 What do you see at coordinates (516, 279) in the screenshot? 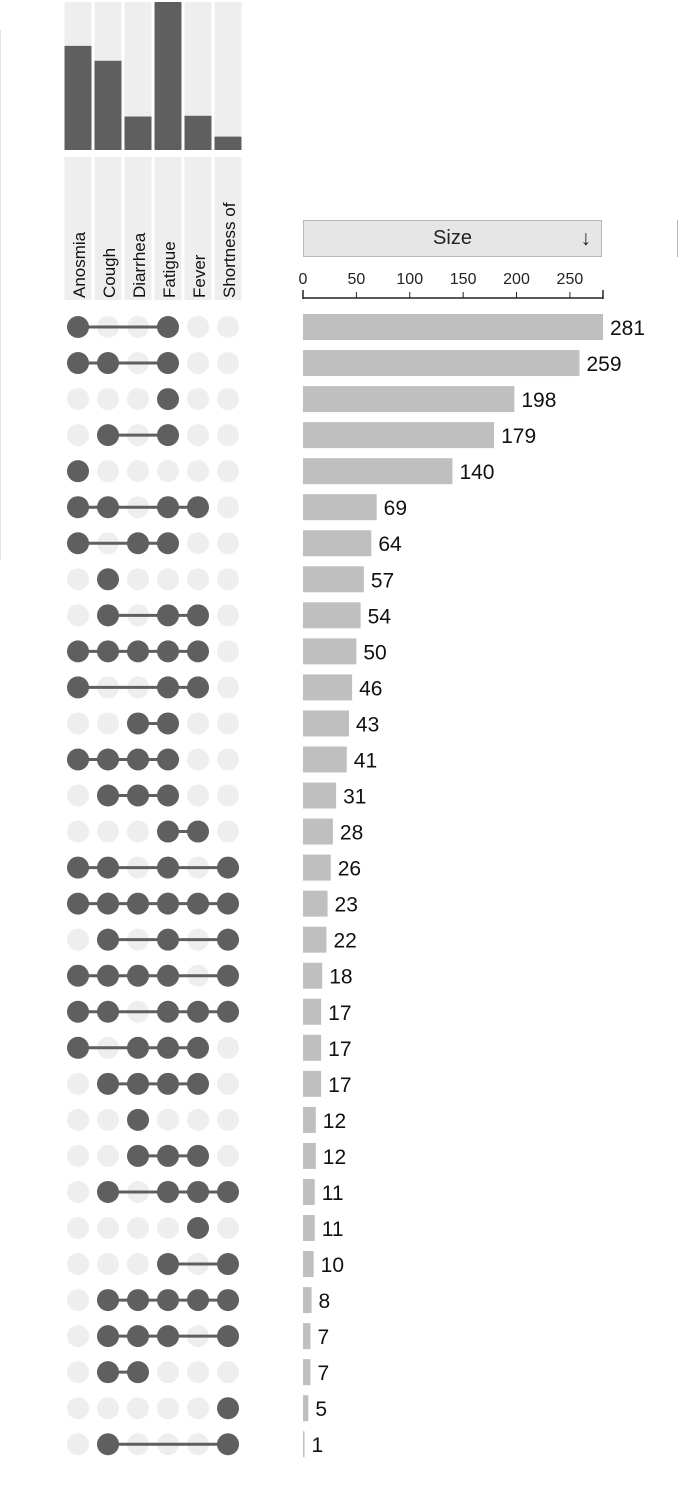
I see `size-axis-tick-label: 200` at bounding box center [516, 279].